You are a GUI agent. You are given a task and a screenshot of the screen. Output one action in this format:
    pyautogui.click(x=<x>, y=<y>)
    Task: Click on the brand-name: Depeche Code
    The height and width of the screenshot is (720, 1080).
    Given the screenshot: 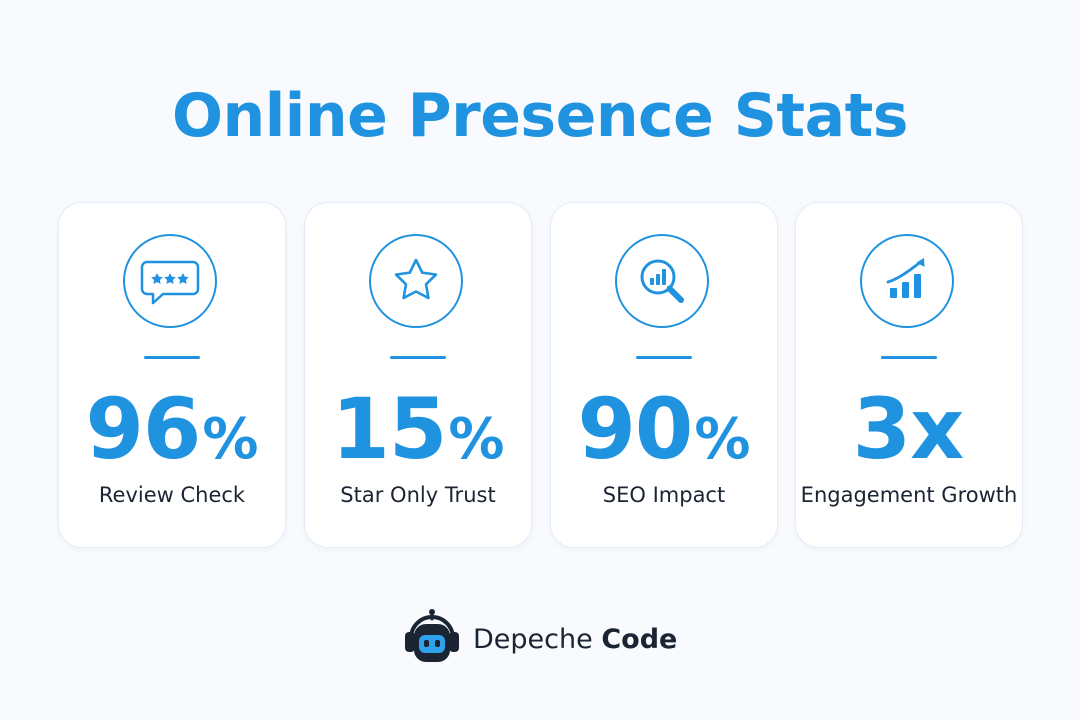 What is the action you would take?
    pyautogui.click(x=575, y=639)
    